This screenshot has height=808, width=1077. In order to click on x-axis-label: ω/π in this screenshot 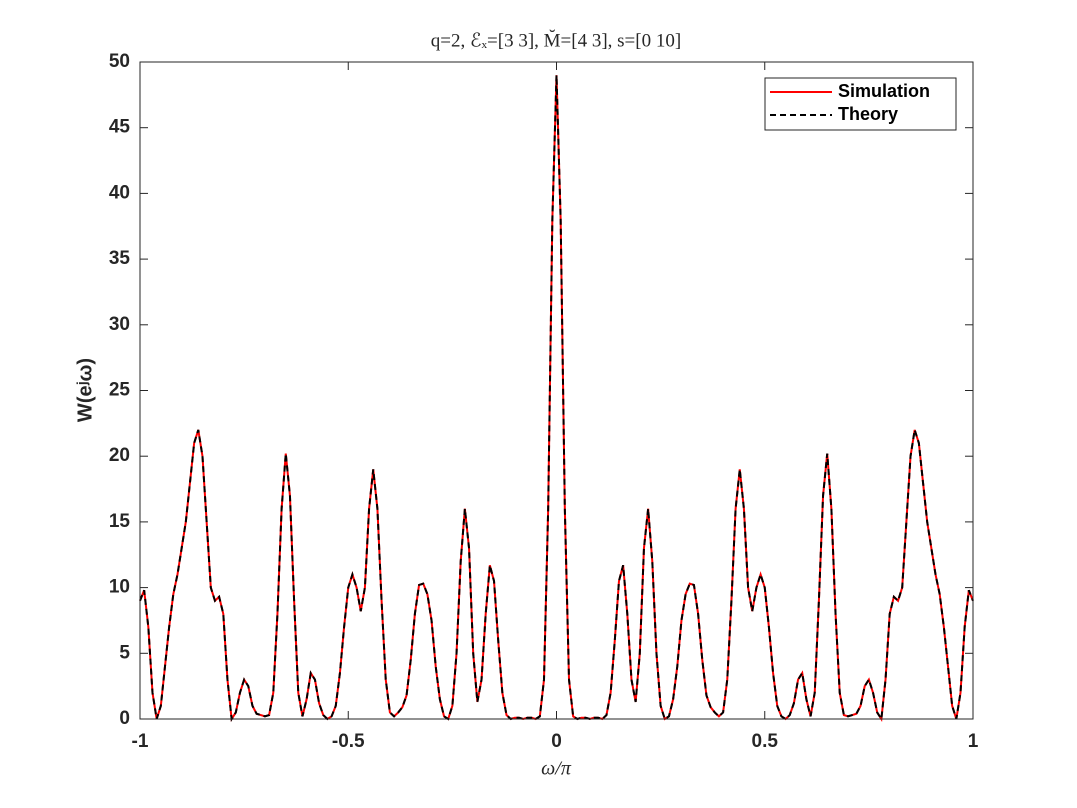, I will do `click(556, 769)`.